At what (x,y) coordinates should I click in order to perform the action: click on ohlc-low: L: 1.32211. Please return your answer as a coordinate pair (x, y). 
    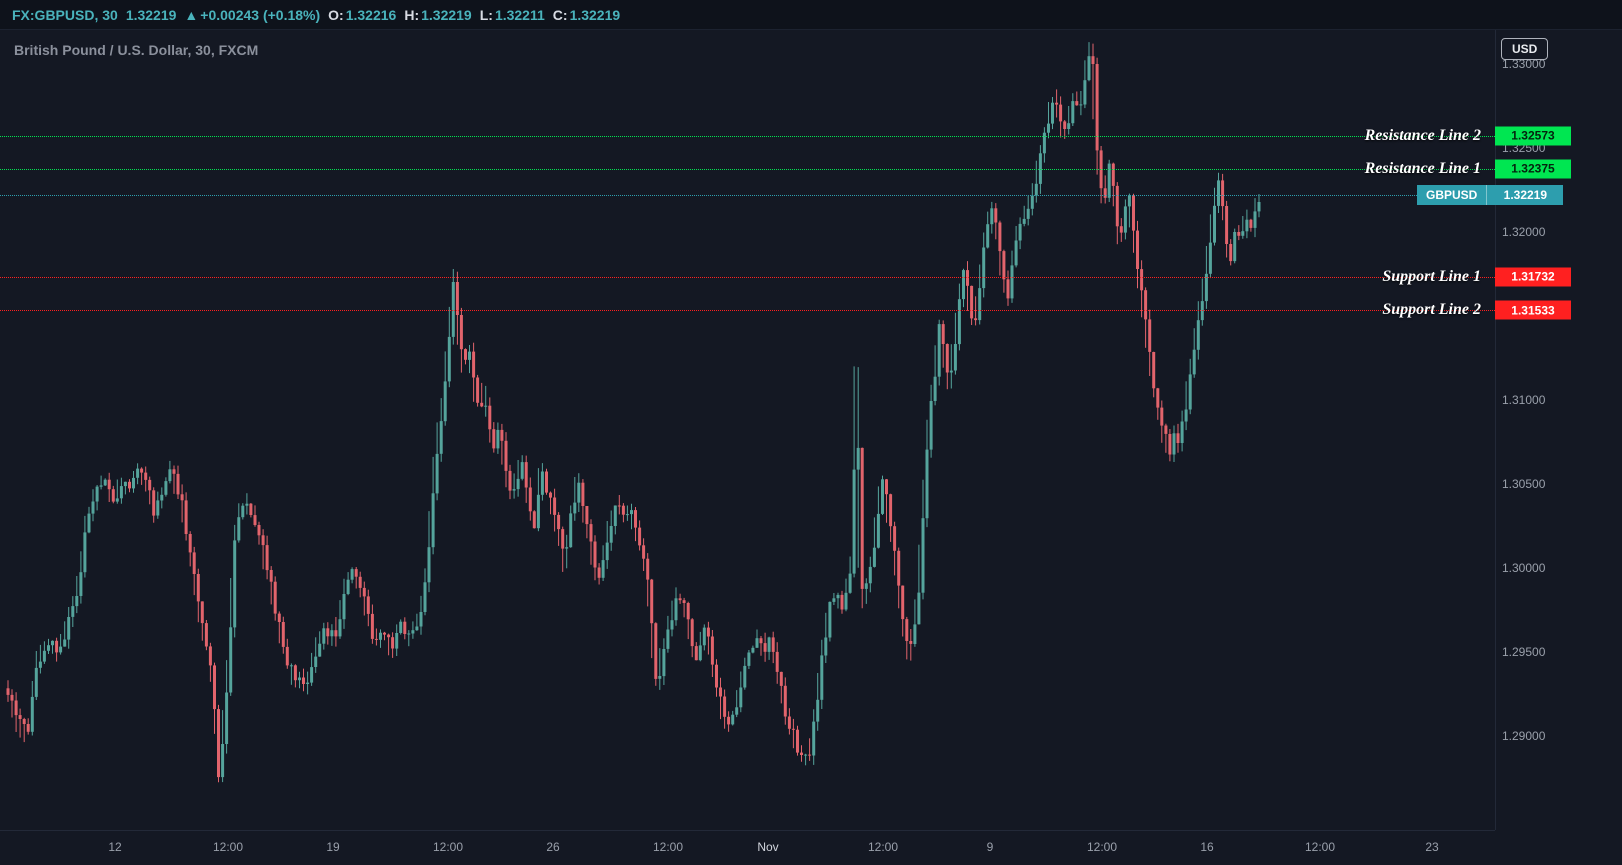
    Looking at the image, I should click on (512, 15).